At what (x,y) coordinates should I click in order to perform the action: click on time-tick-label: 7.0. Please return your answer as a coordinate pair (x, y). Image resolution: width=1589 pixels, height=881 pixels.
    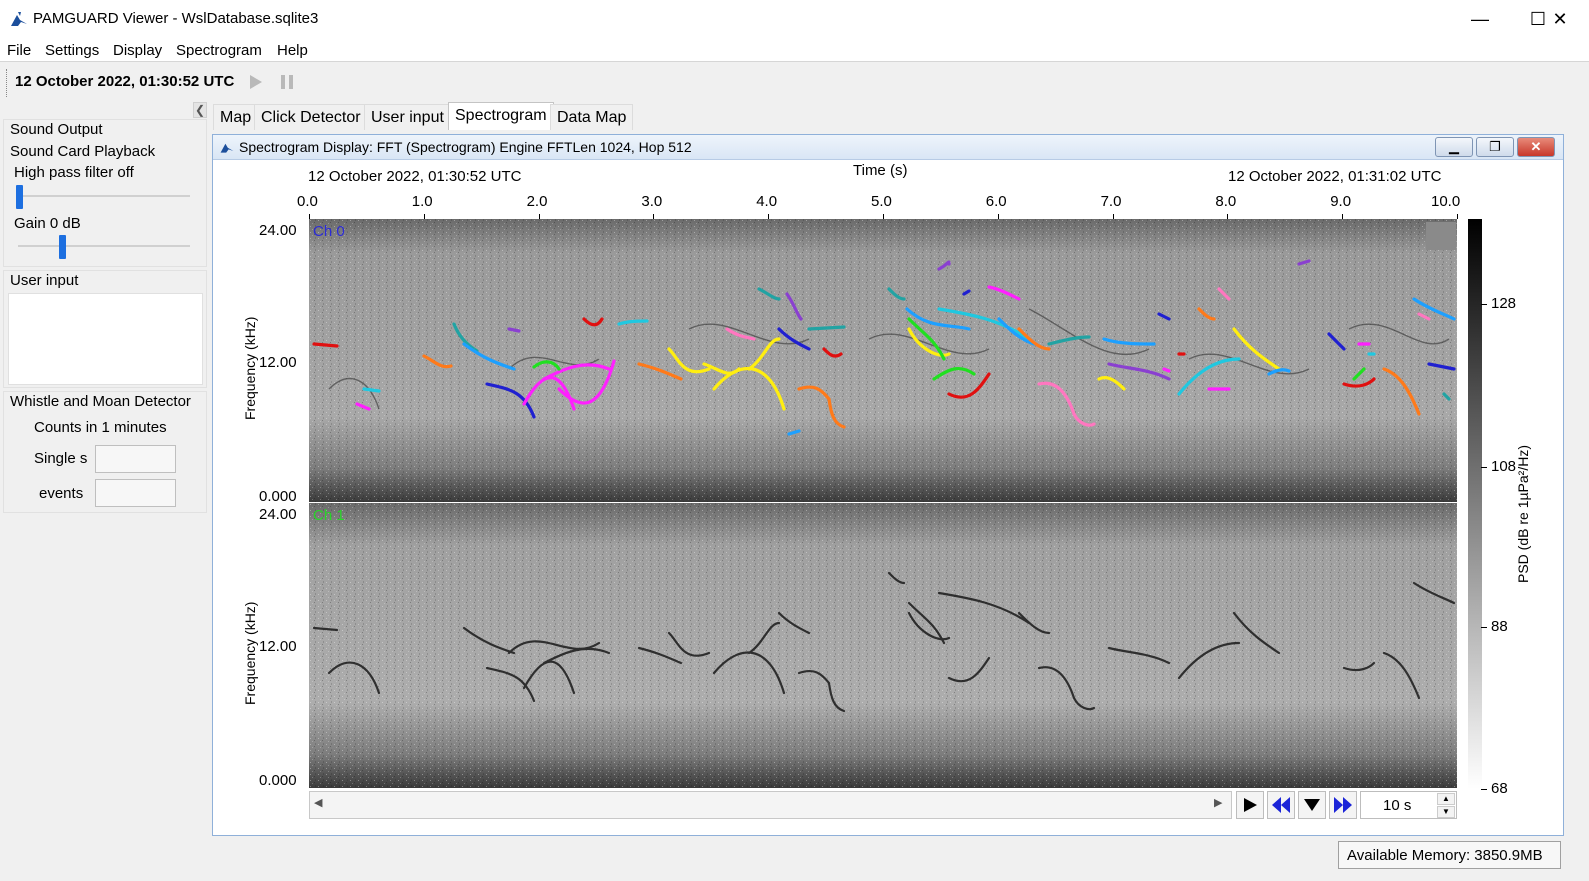
    Looking at the image, I should click on (1111, 201).